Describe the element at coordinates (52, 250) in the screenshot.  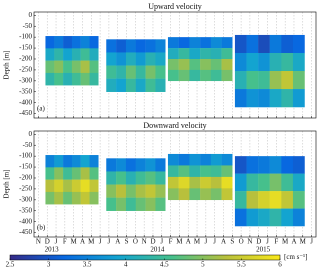
I see `year-label: 2013` at that location.